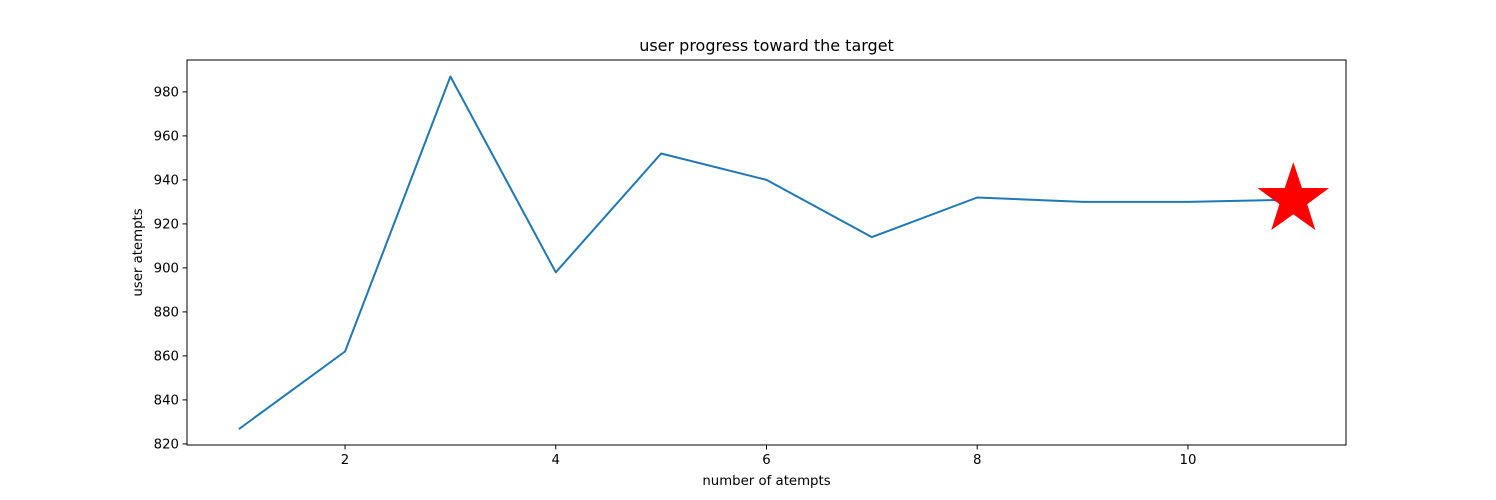 Image resolution: width=1496 pixels, height=500 pixels. I want to click on y-axis-ticks: 820 840 860 880 900 920 940 960 980, so click(170, 268).